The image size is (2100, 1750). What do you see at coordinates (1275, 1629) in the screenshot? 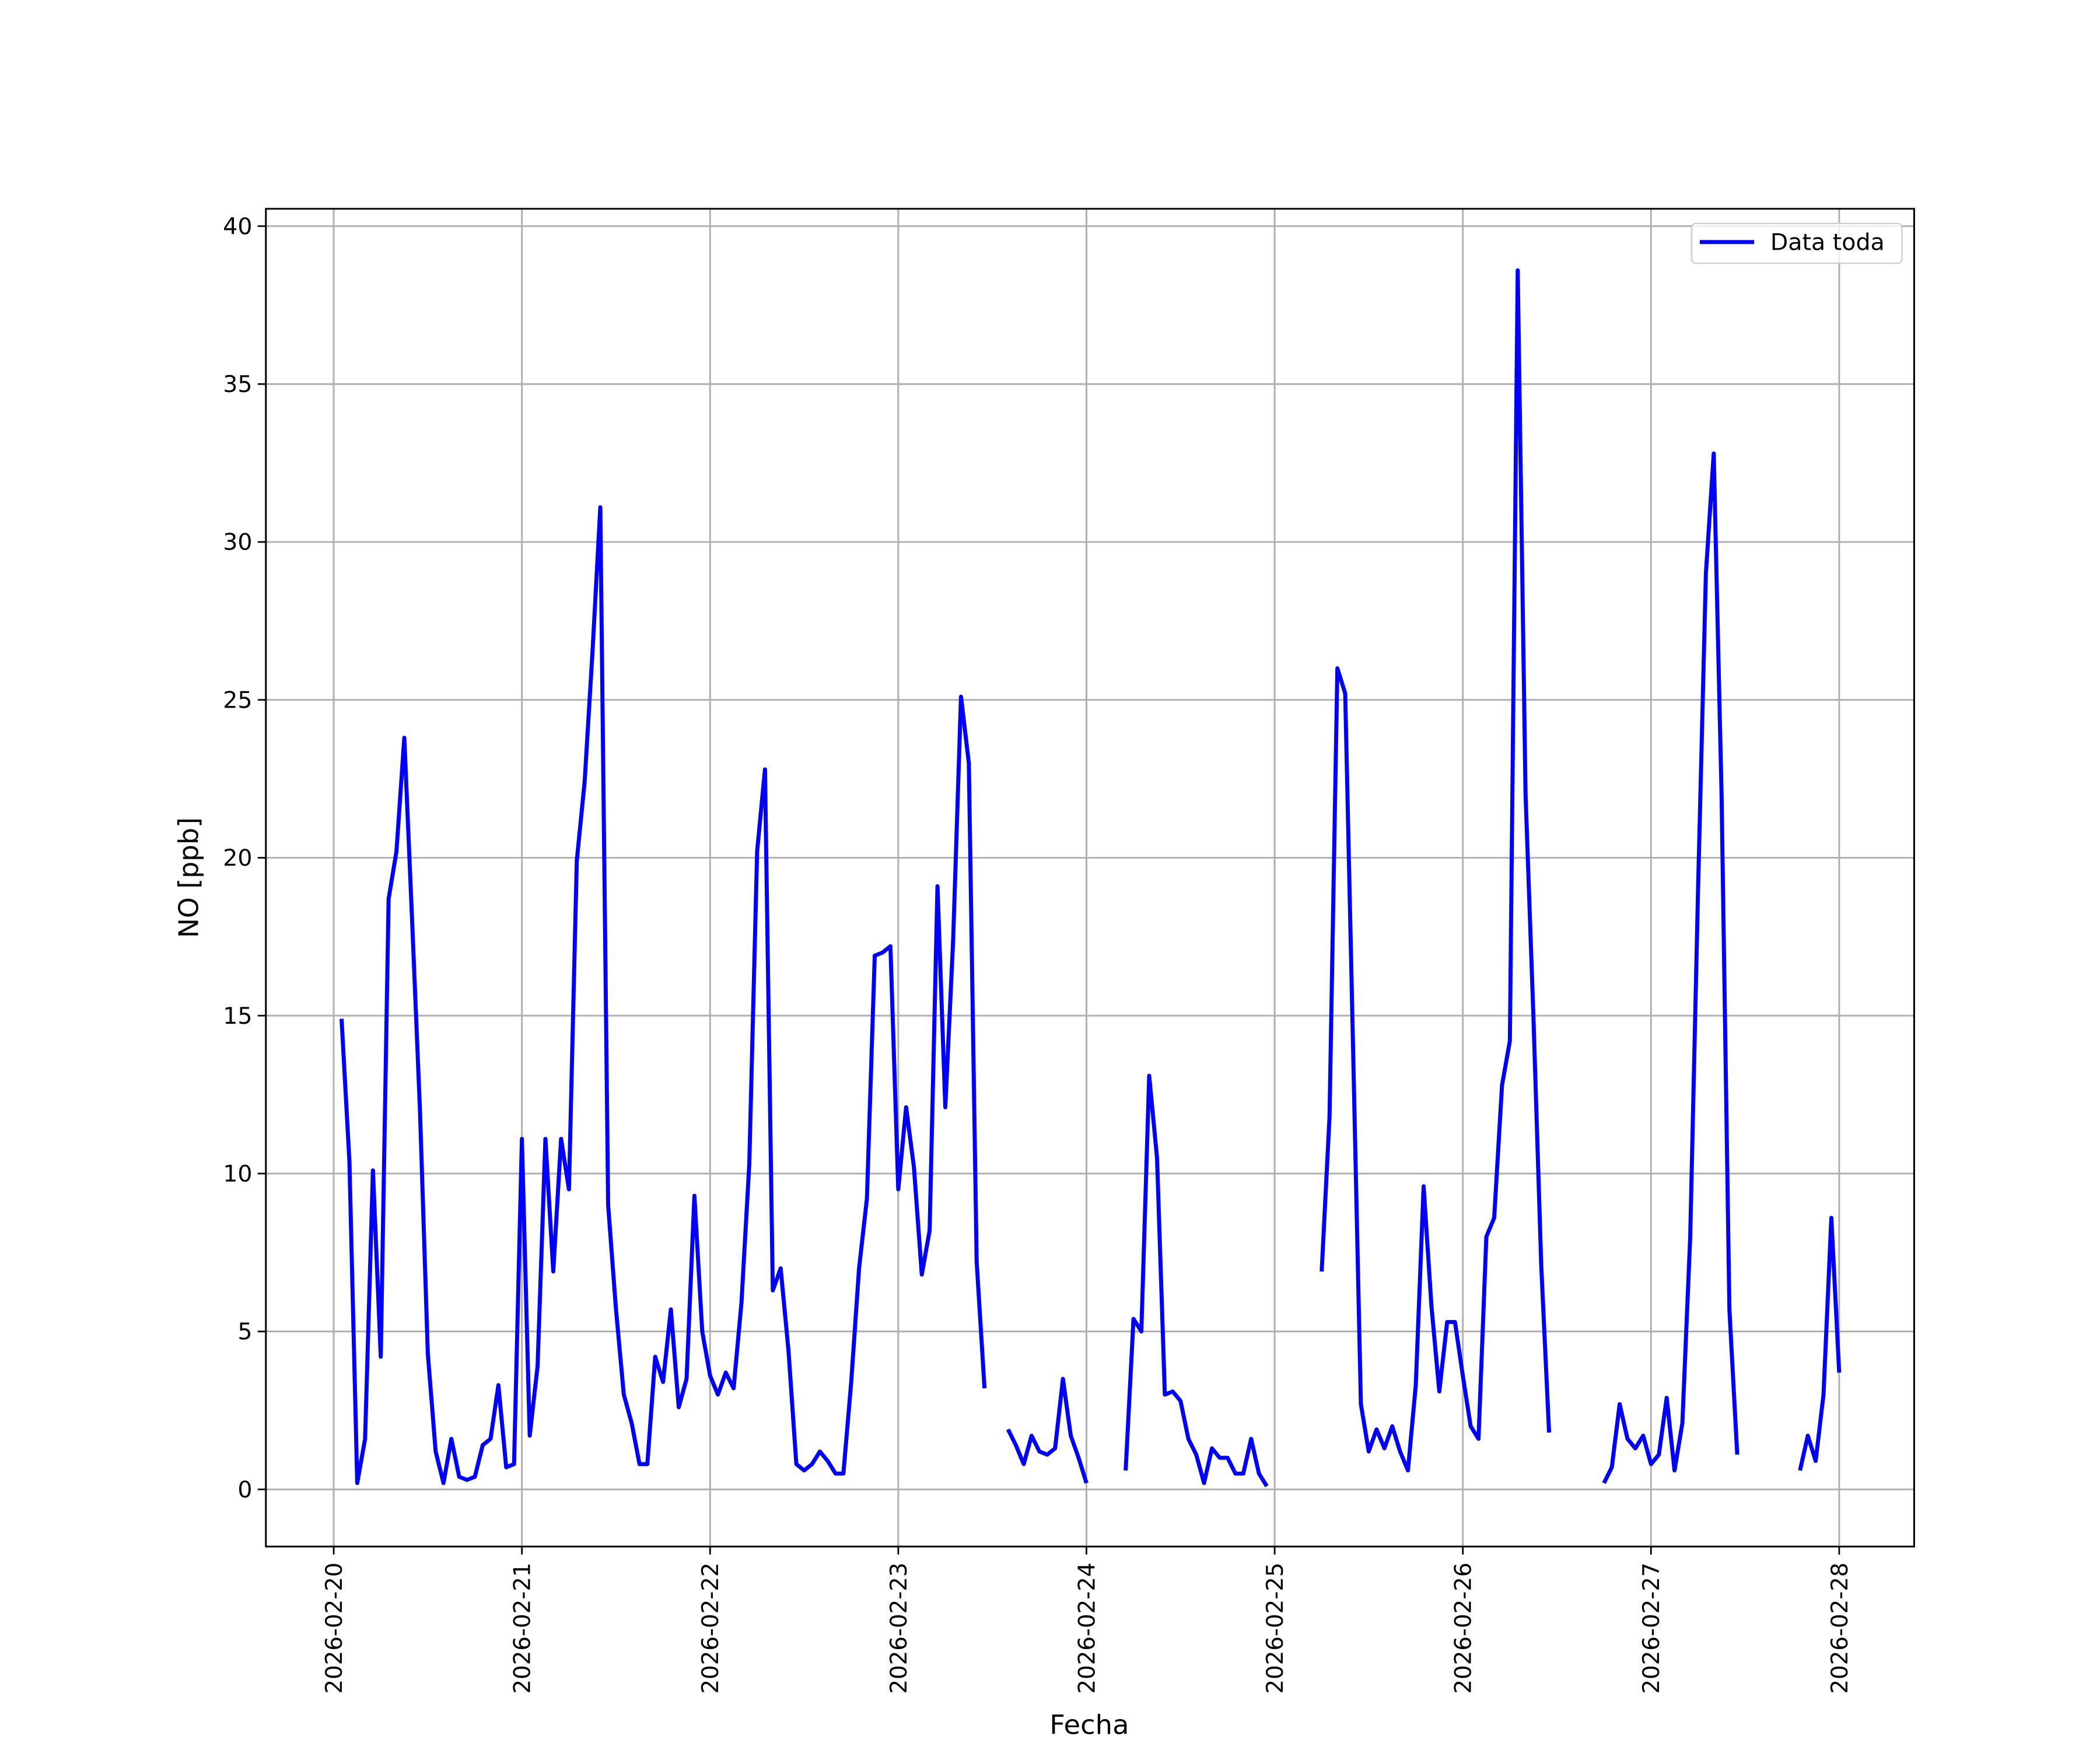
I see `x-tick-label: 2026-02-25` at bounding box center [1275, 1629].